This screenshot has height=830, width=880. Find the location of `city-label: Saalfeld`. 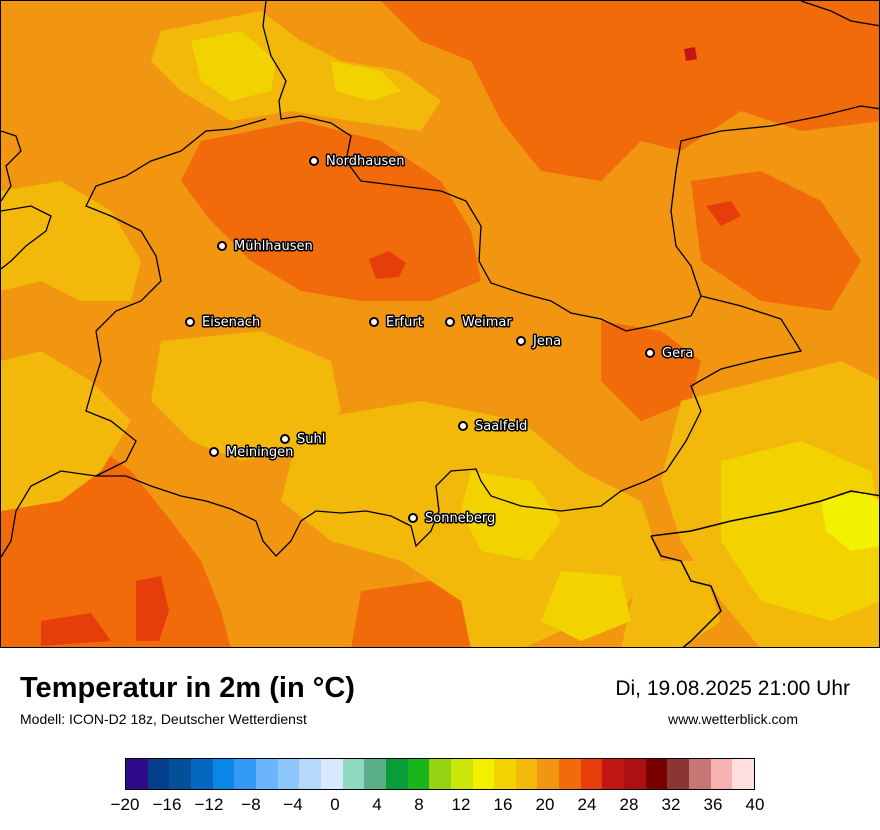

city-label: Saalfeld is located at coordinates (501, 426).